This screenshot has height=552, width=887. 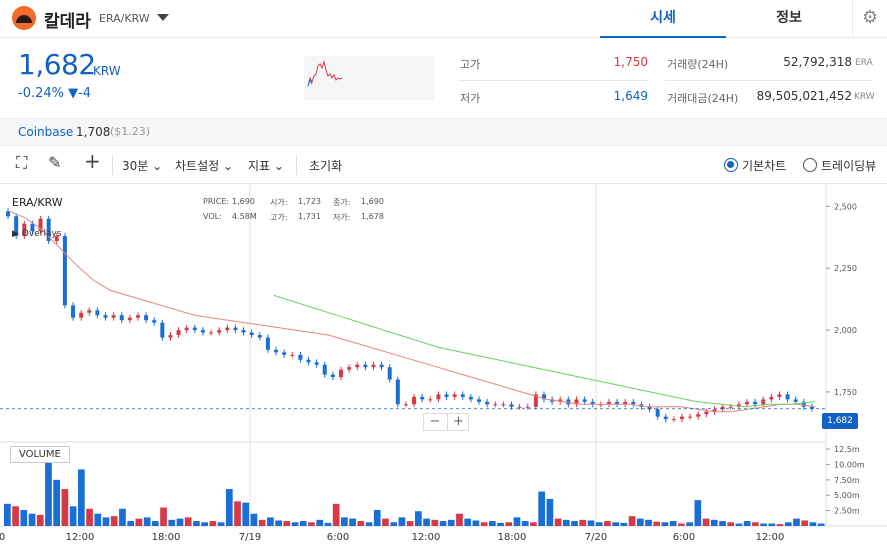 What do you see at coordinates (67, 22) in the screenshot?
I see `coin-name: 칼데라` at bounding box center [67, 22].